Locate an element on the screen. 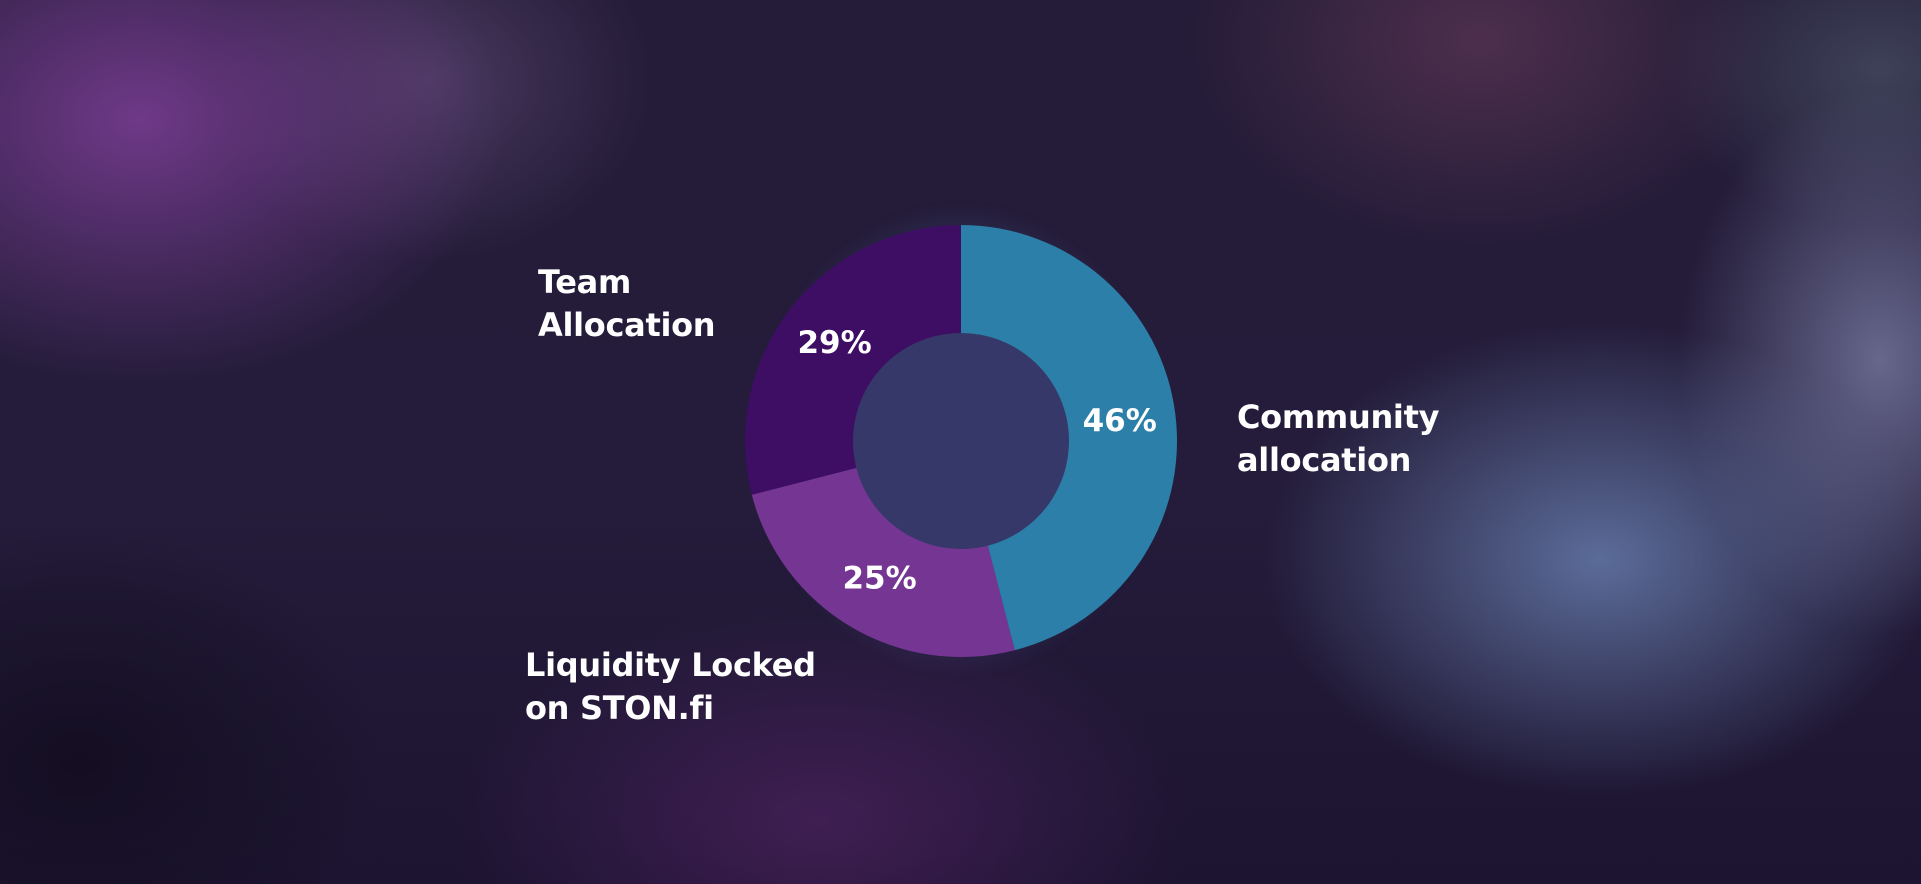 Image resolution: width=1921 pixels, height=884 pixels. slice-label-community-allocation: Community allocation is located at coordinates (1338, 439).